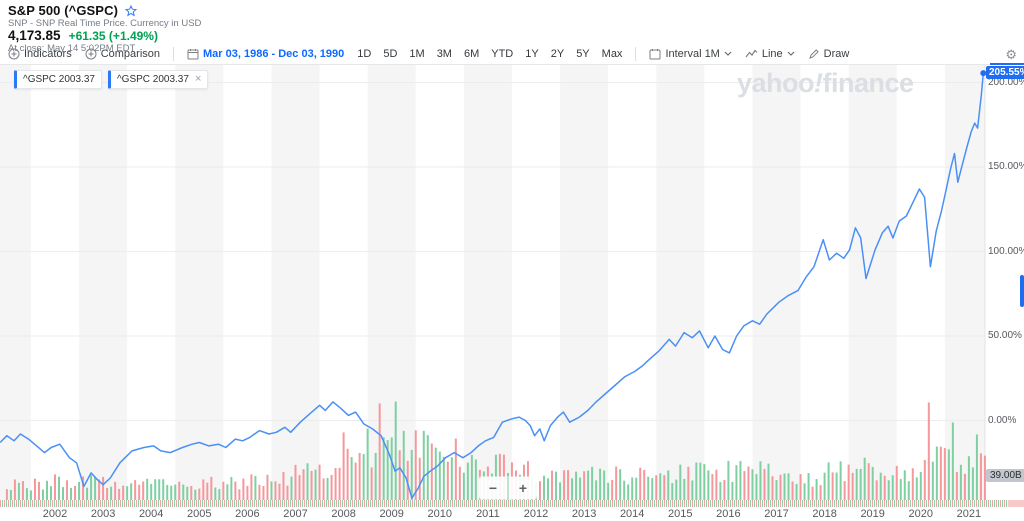 This screenshot has width=1024, height=521. What do you see at coordinates (532, 54) in the screenshot?
I see `range-button-1y: 1Y` at bounding box center [532, 54].